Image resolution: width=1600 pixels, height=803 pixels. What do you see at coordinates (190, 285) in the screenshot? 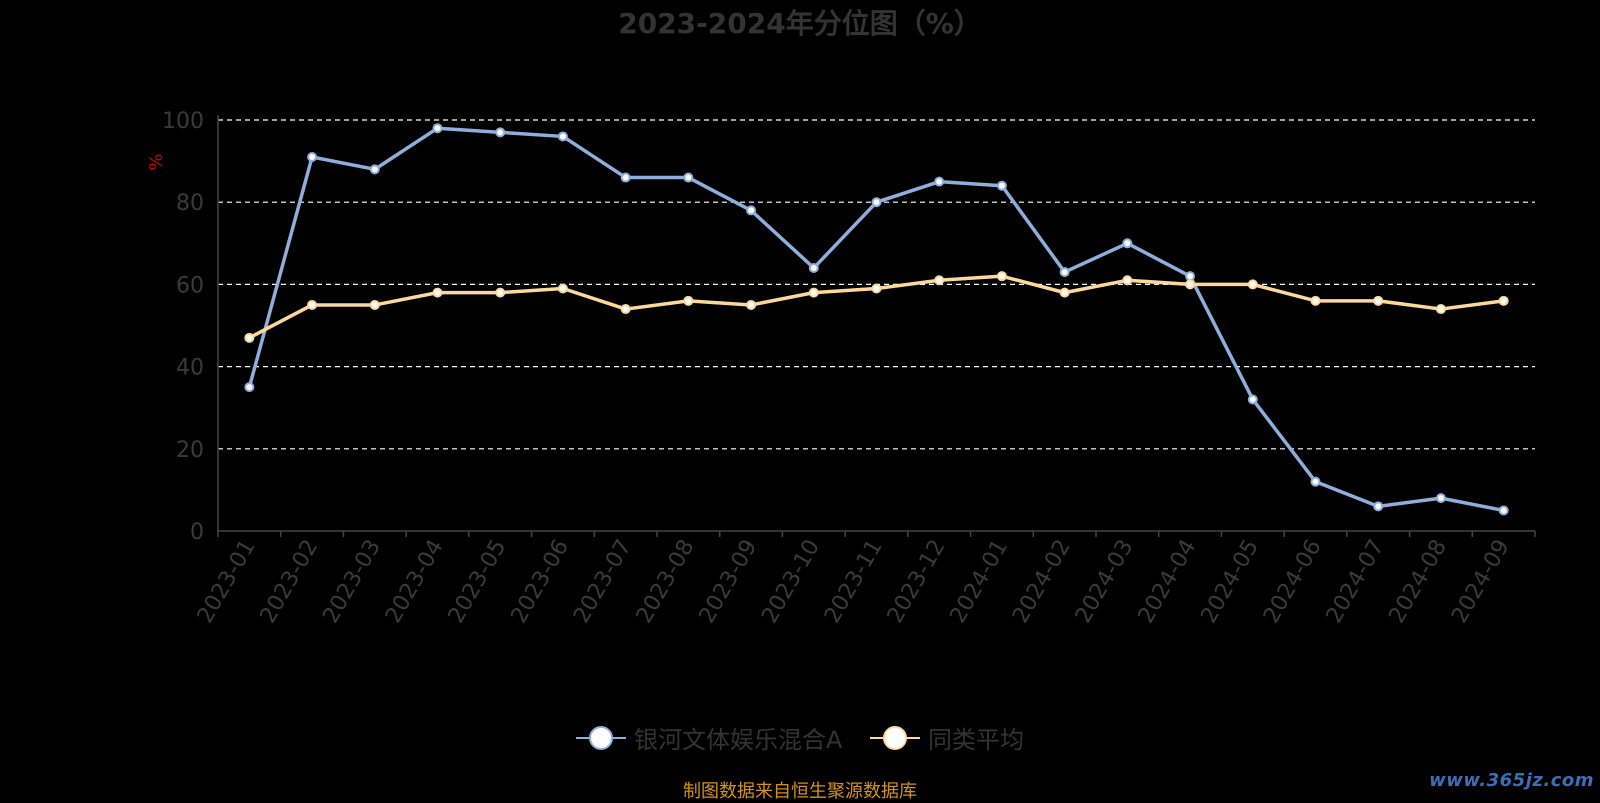
I see `y-tick-label: 60` at bounding box center [190, 285].